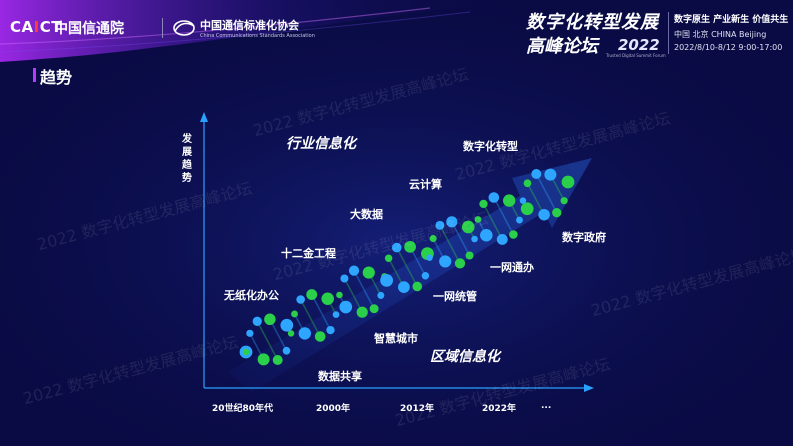  Describe the element at coordinates (396, 338) in the screenshot. I see `milestone-lower-1: 智慧城市` at that location.